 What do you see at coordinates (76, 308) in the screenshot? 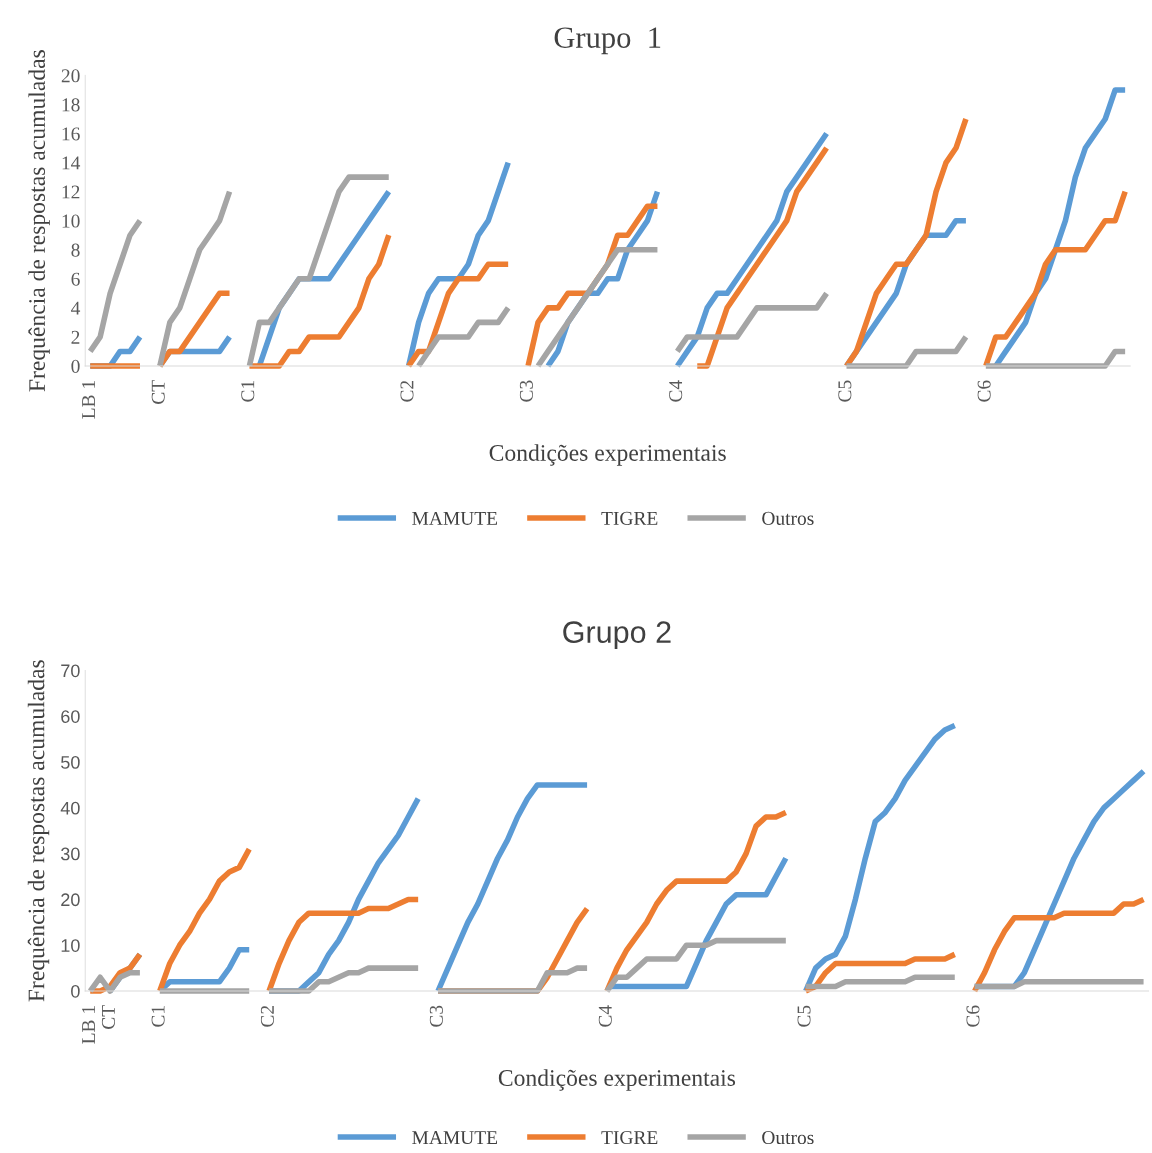
I see `y-tick-label: 4` at bounding box center [76, 308].